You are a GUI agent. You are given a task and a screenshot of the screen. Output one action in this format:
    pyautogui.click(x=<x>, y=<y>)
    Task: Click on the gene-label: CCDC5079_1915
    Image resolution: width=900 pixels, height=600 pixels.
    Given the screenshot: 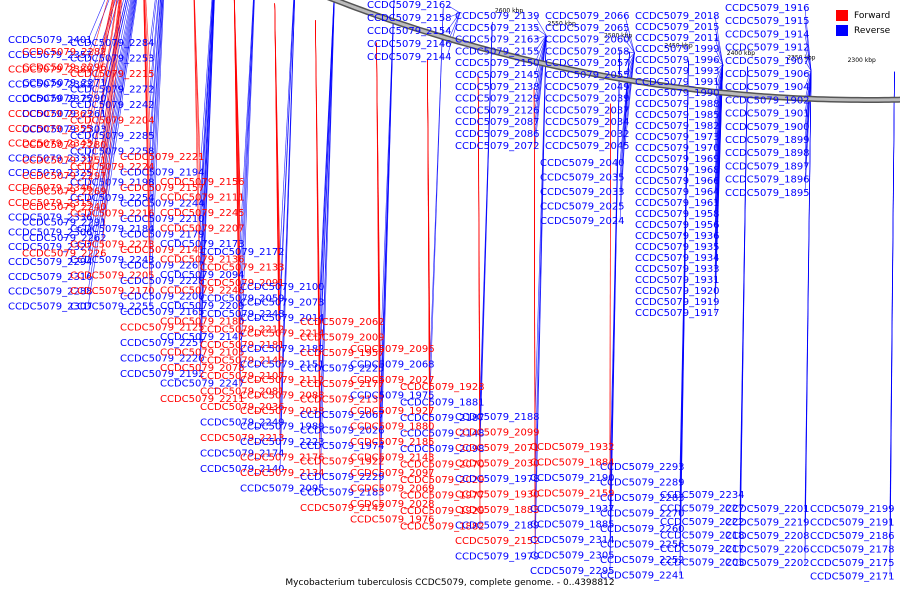 What is the action you would take?
    pyautogui.click(x=767, y=21)
    